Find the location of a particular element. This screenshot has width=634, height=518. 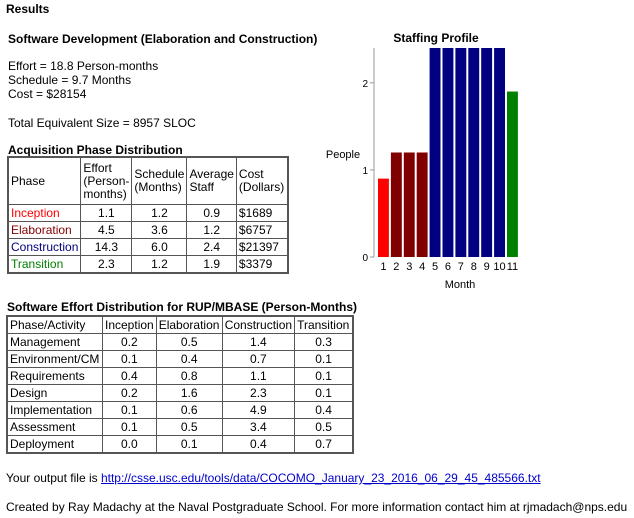

x-tick-label: 10 is located at coordinates (499, 267).